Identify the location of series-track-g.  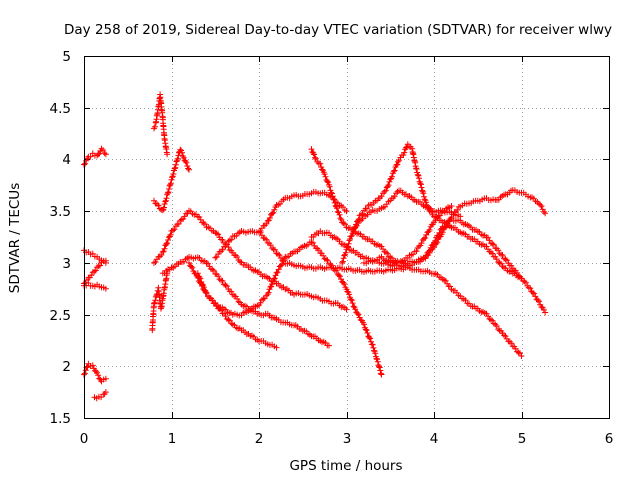
(161, 124).